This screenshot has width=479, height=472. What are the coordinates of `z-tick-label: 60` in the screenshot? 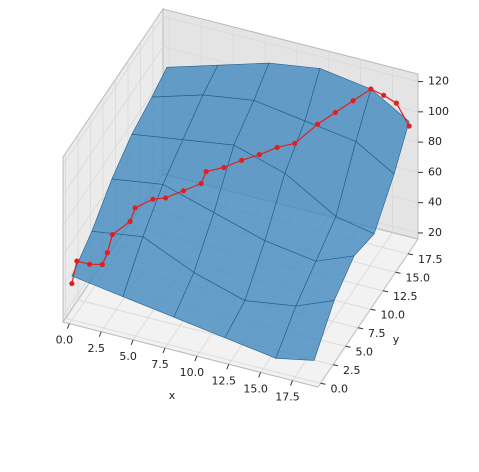 It's located at (435, 171).